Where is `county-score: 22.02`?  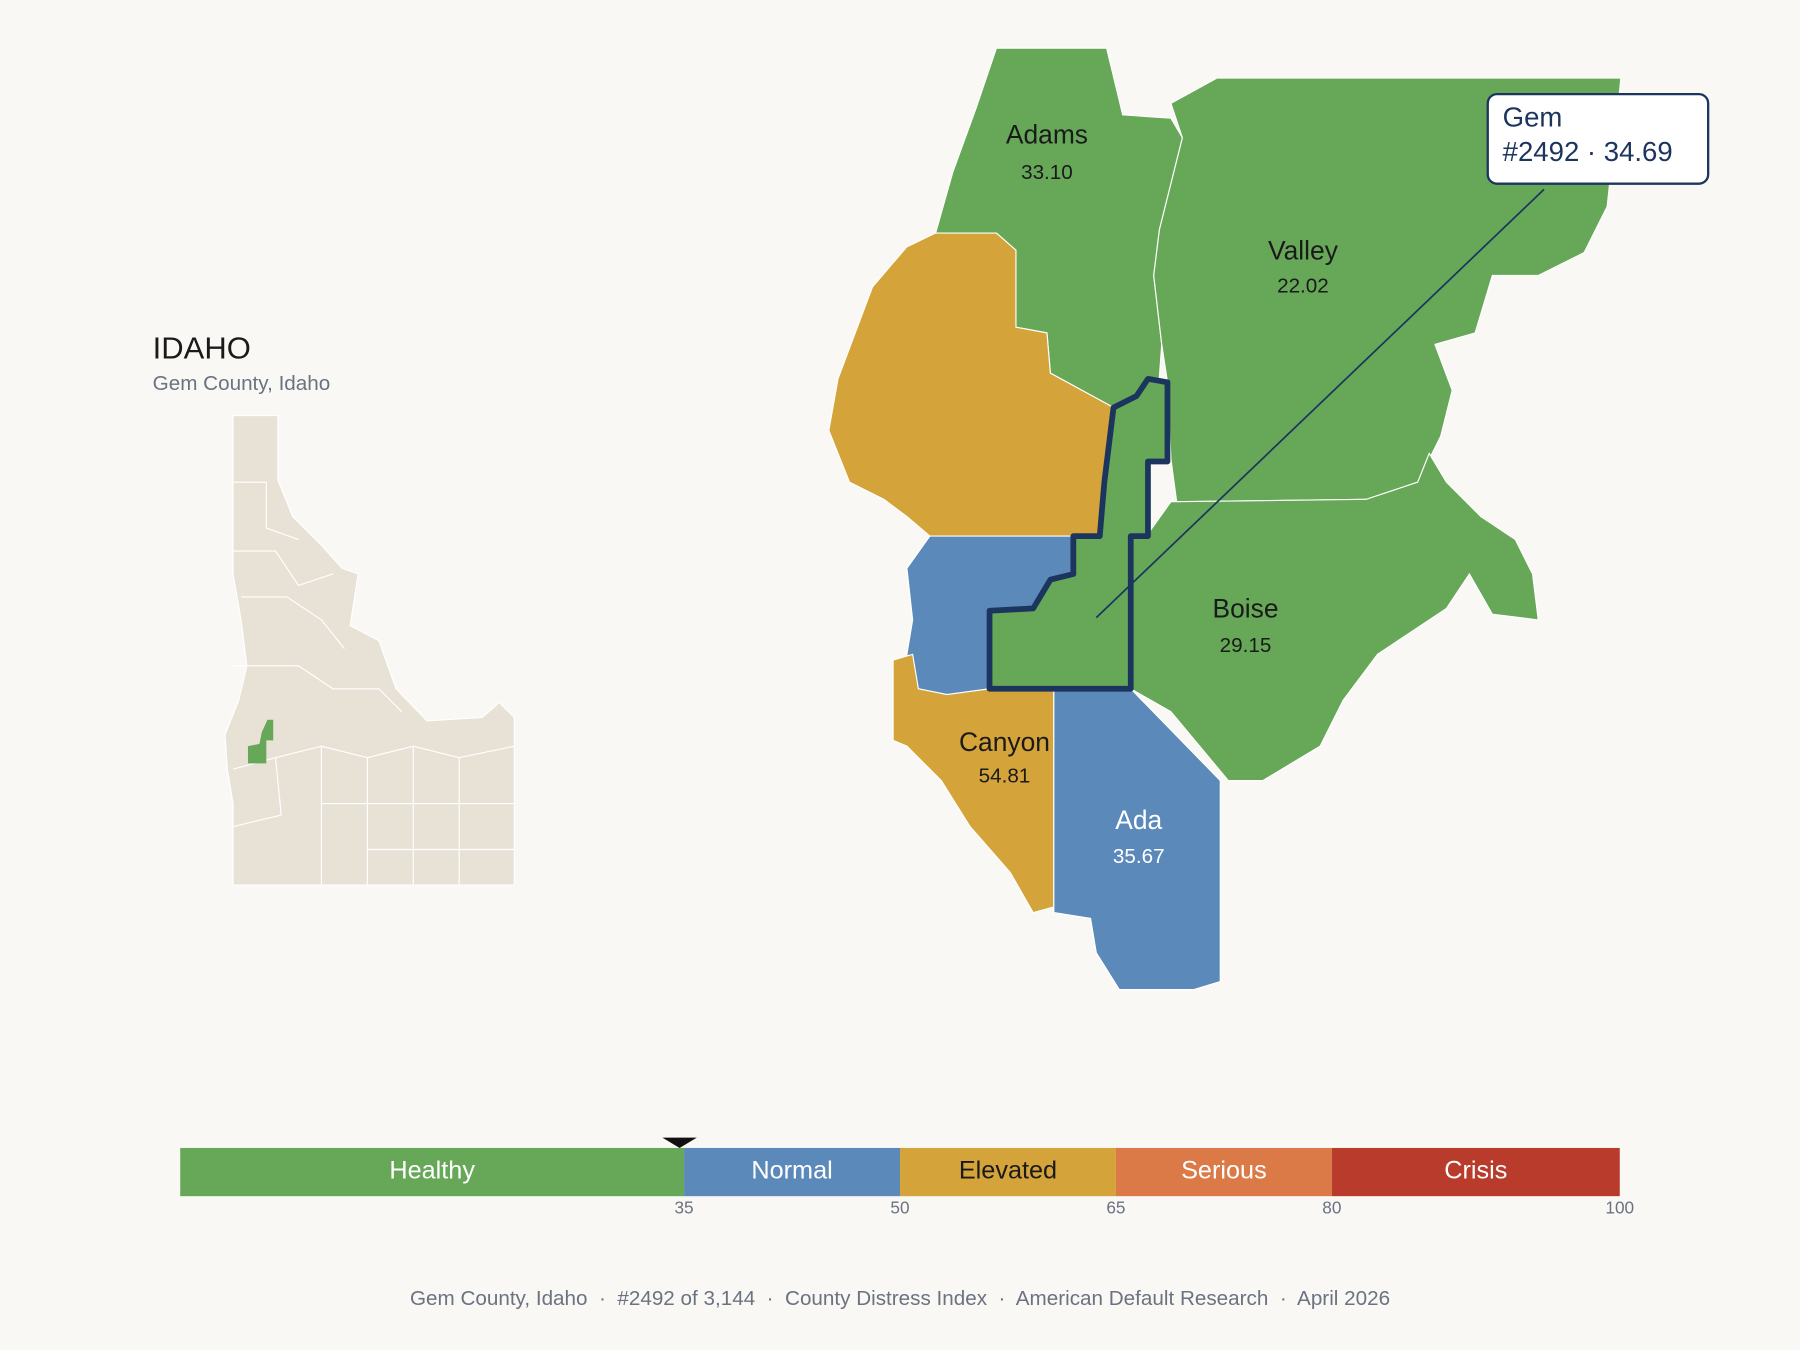 county-score: 22.02 is located at coordinates (1303, 285).